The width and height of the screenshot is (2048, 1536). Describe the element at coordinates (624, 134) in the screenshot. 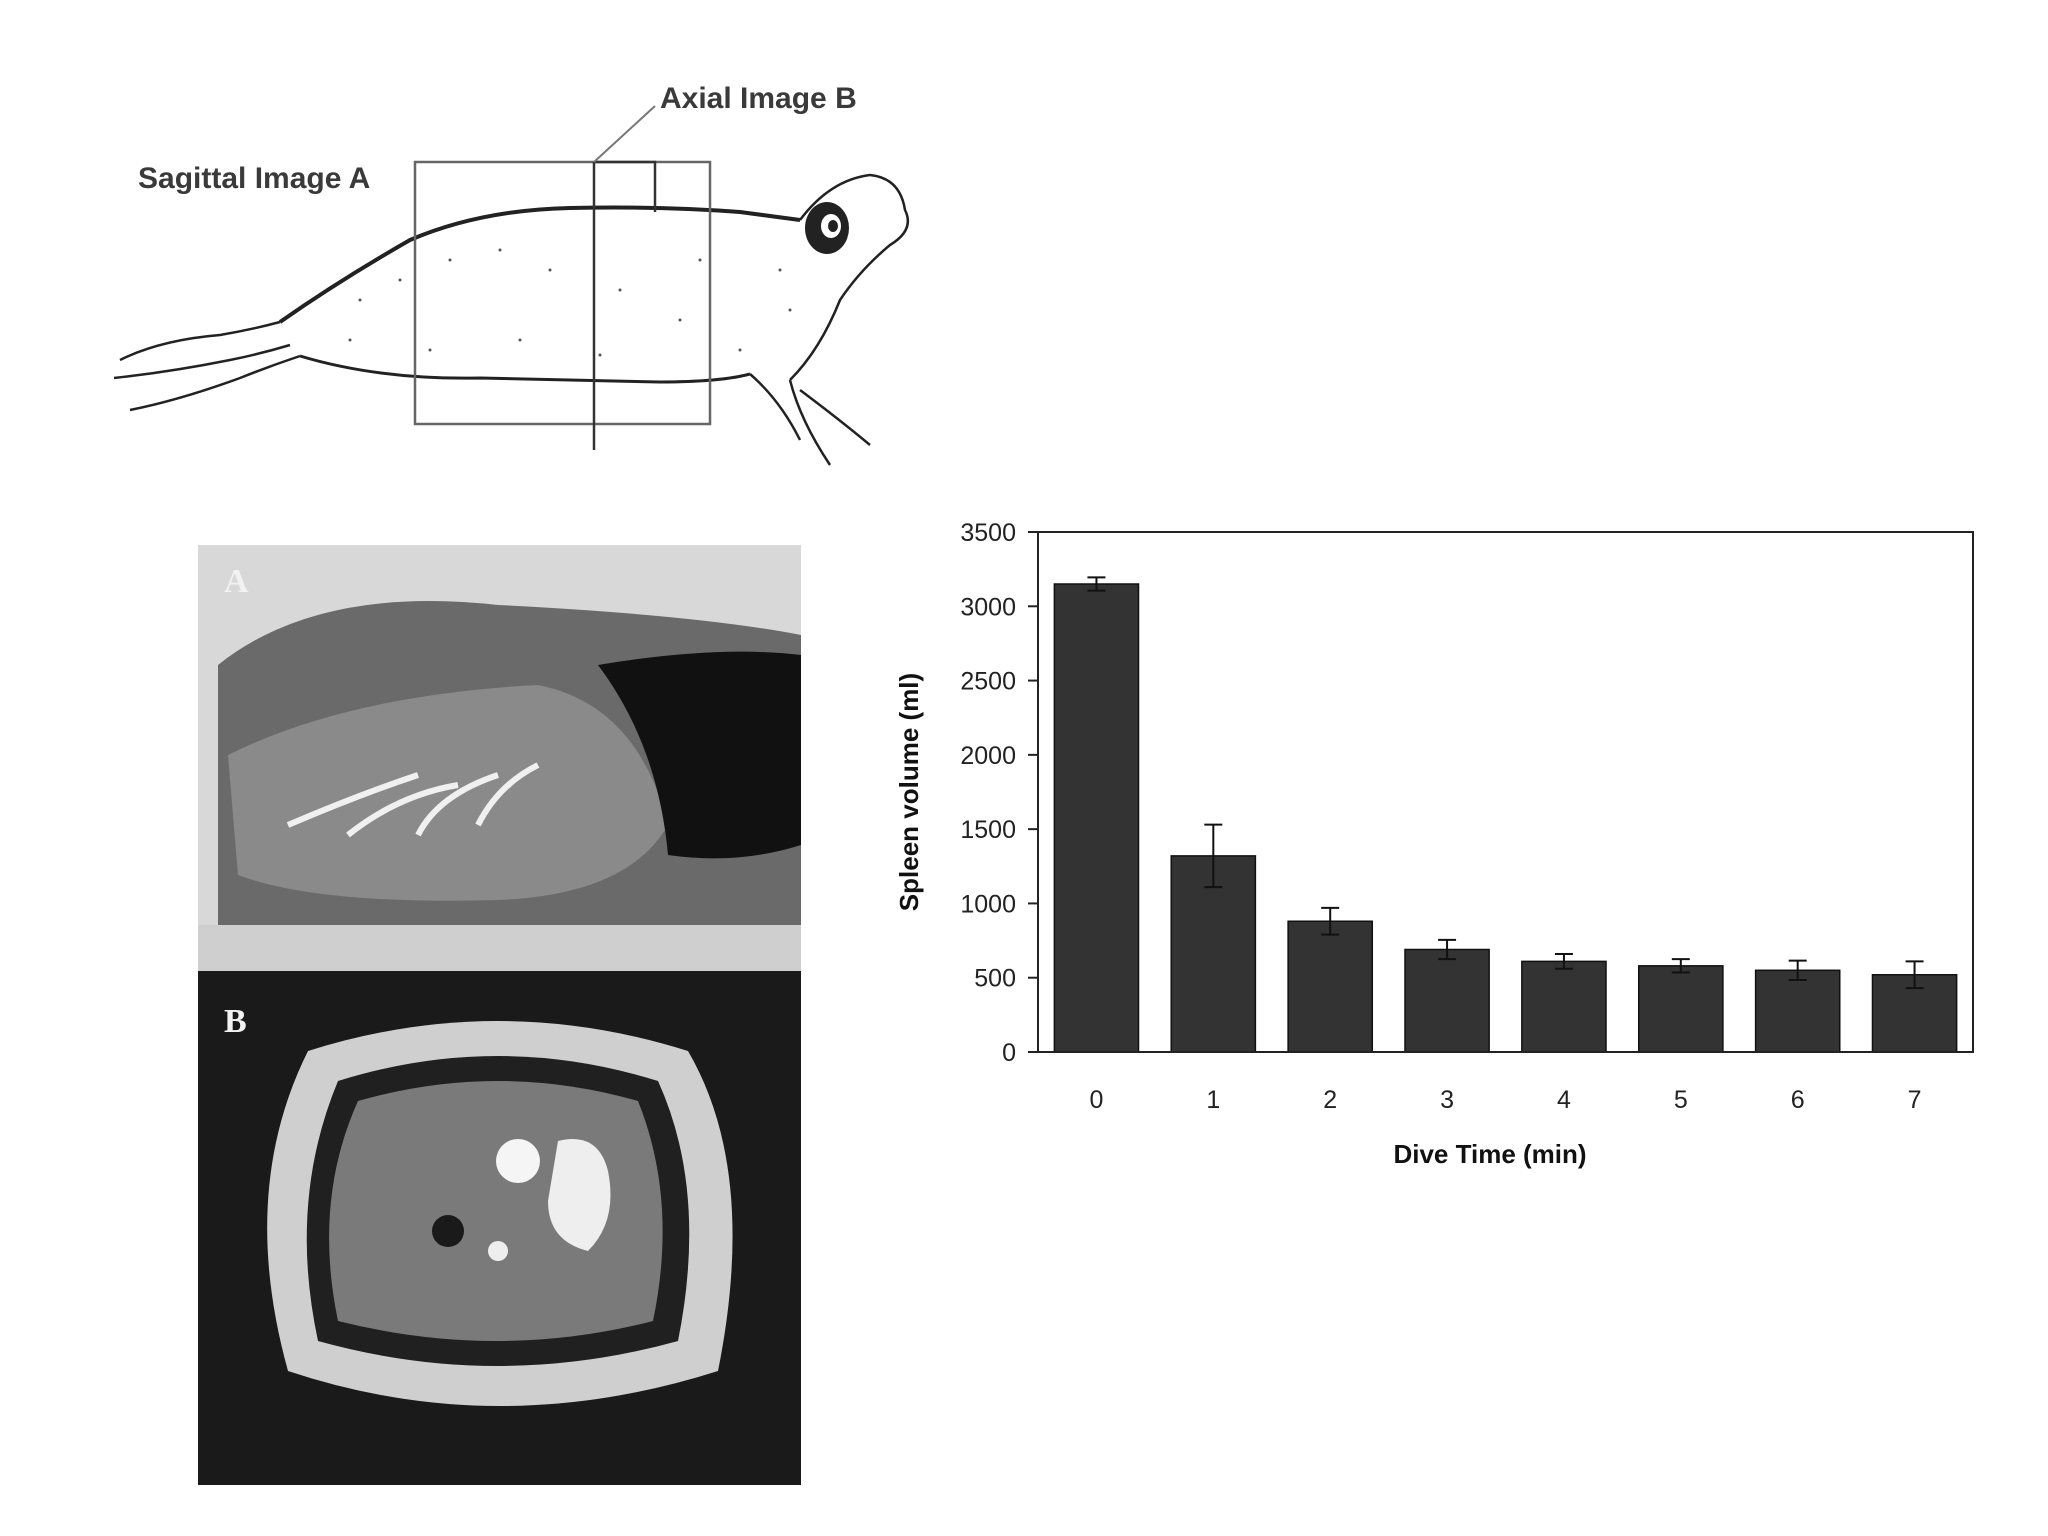

I see `axial-leader-line` at that location.